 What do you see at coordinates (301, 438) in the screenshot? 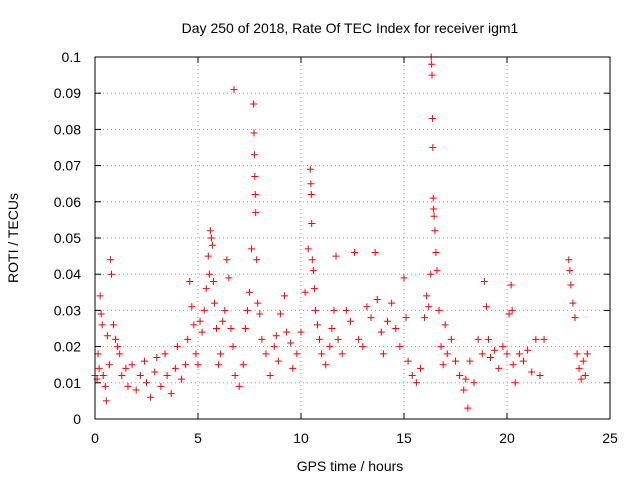
I see `x-tick-label: 10` at bounding box center [301, 438].